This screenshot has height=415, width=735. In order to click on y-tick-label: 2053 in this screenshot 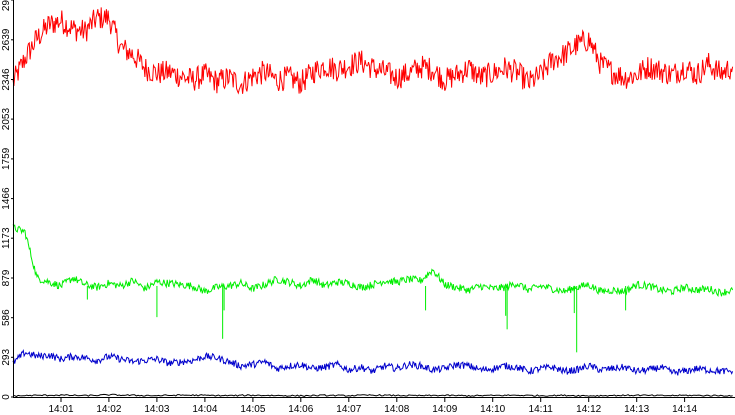, I will do `click(6, 119)`.